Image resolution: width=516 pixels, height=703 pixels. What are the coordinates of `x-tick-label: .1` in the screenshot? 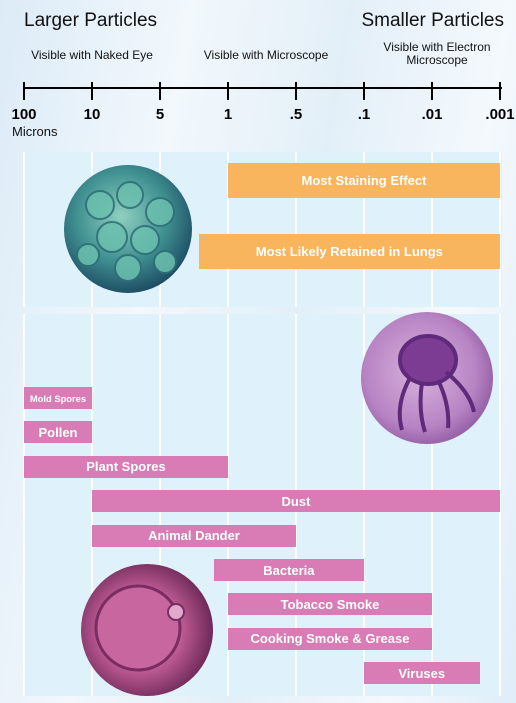 It's located at (364, 114).